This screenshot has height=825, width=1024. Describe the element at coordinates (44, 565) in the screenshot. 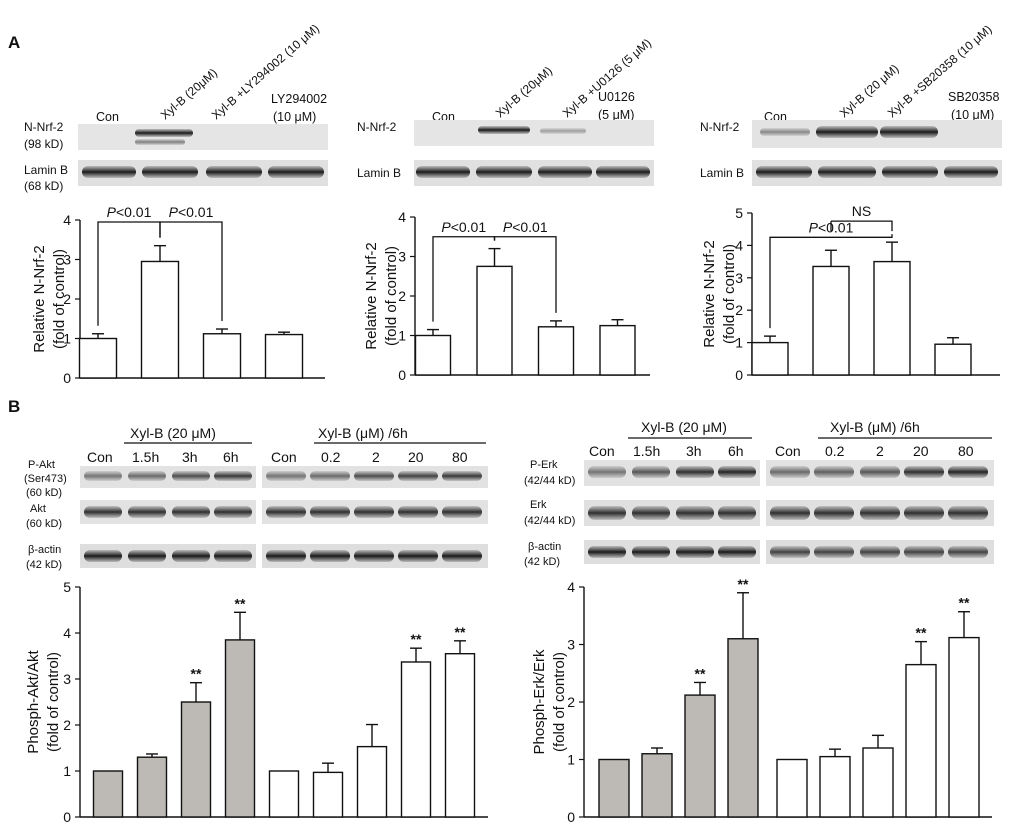

I see `blot-akt-row3-kd: (42 kD)` at that location.